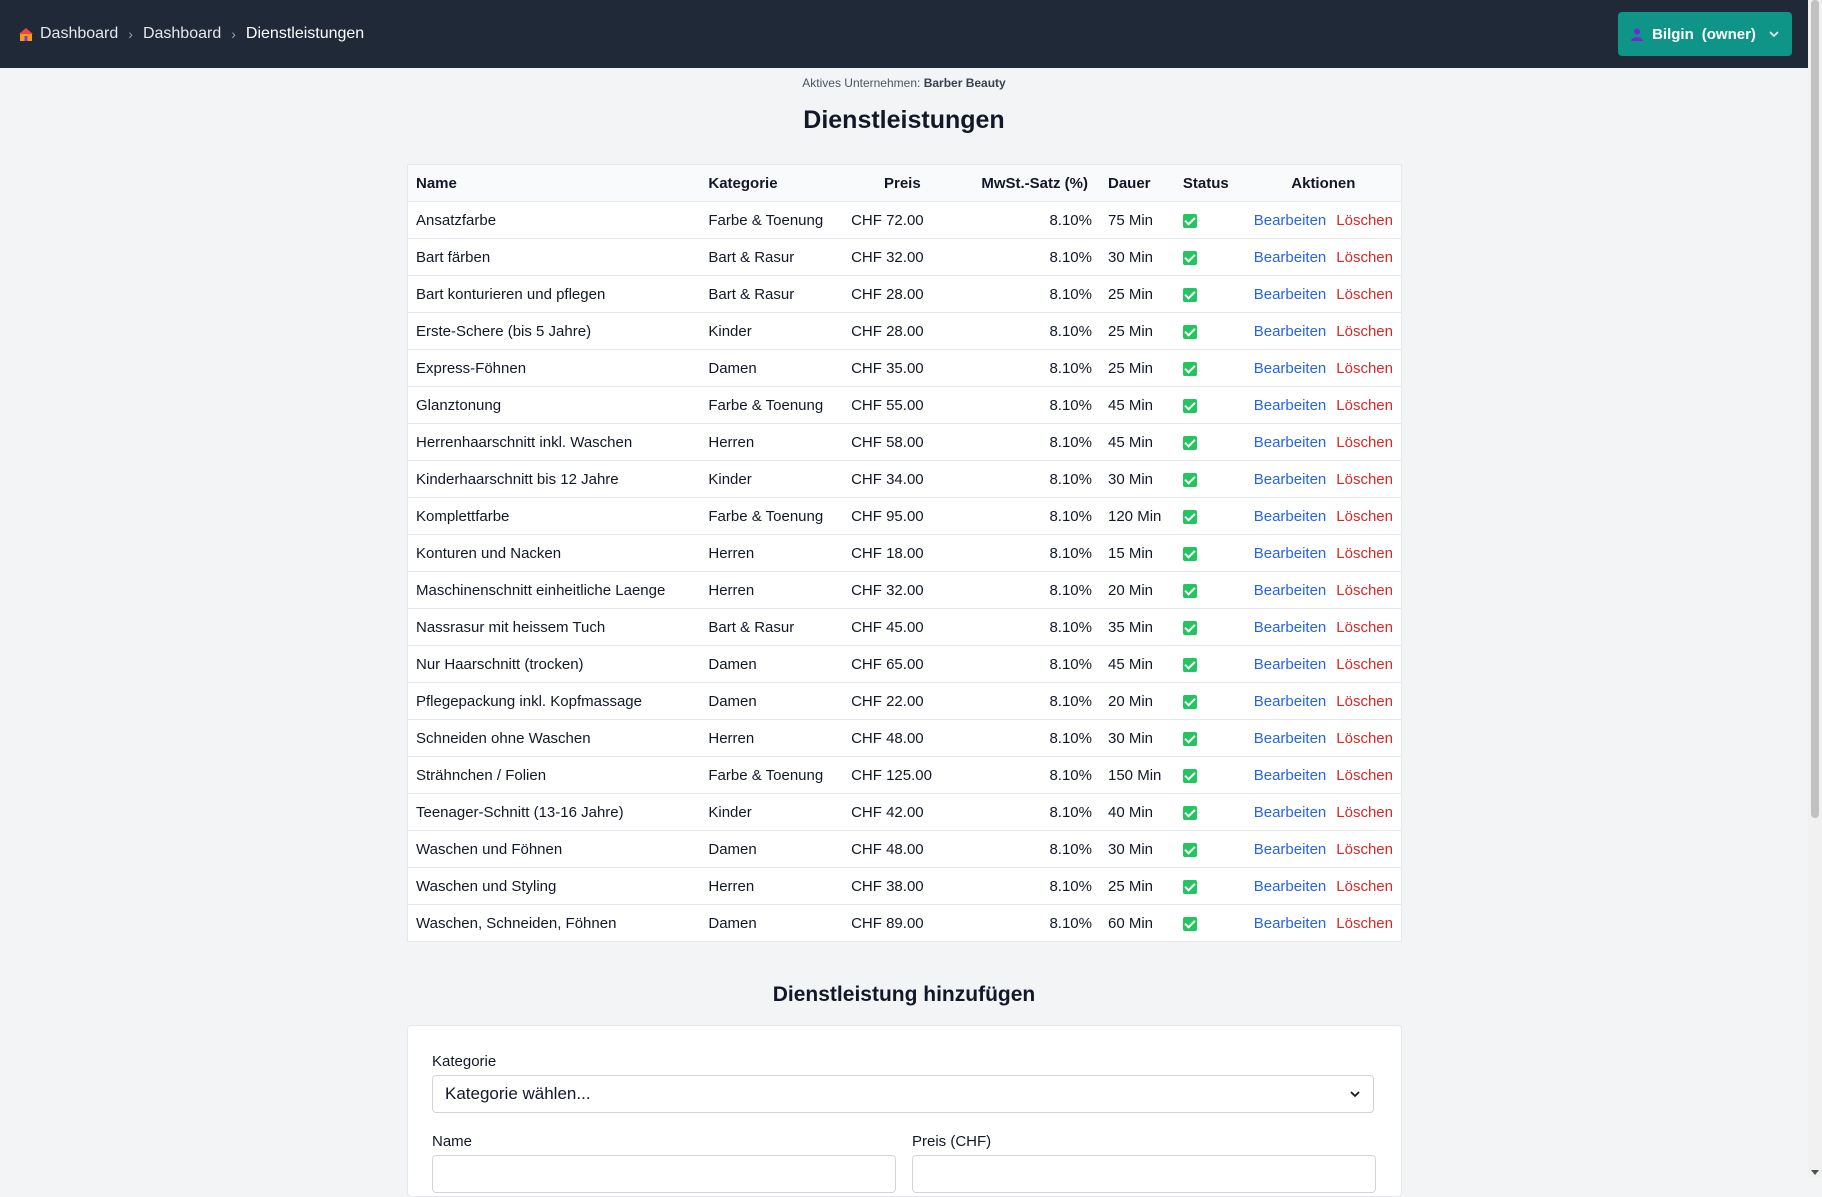  What do you see at coordinates (554, 812) in the screenshot?
I see `service-name: Teenager-Schnitt (13-16 Jahre)` at bounding box center [554, 812].